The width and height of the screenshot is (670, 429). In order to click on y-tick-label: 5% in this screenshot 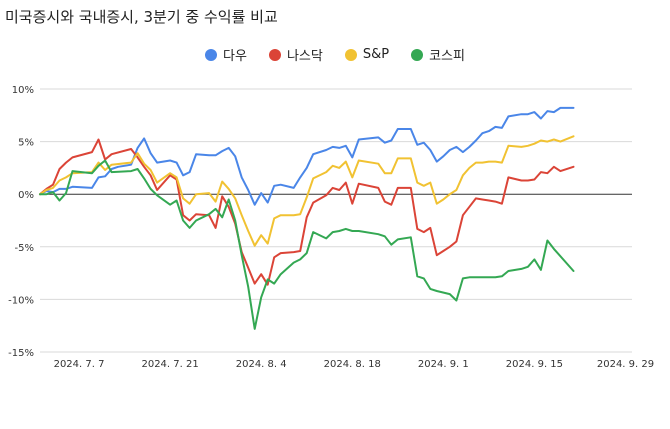, I will do `click(26, 143)`.